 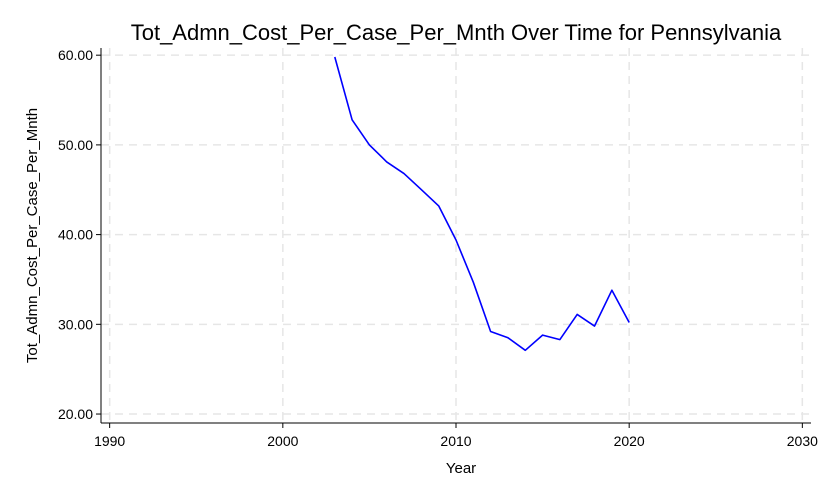 I want to click on y-tick-label: 30.00, so click(x=75, y=324).